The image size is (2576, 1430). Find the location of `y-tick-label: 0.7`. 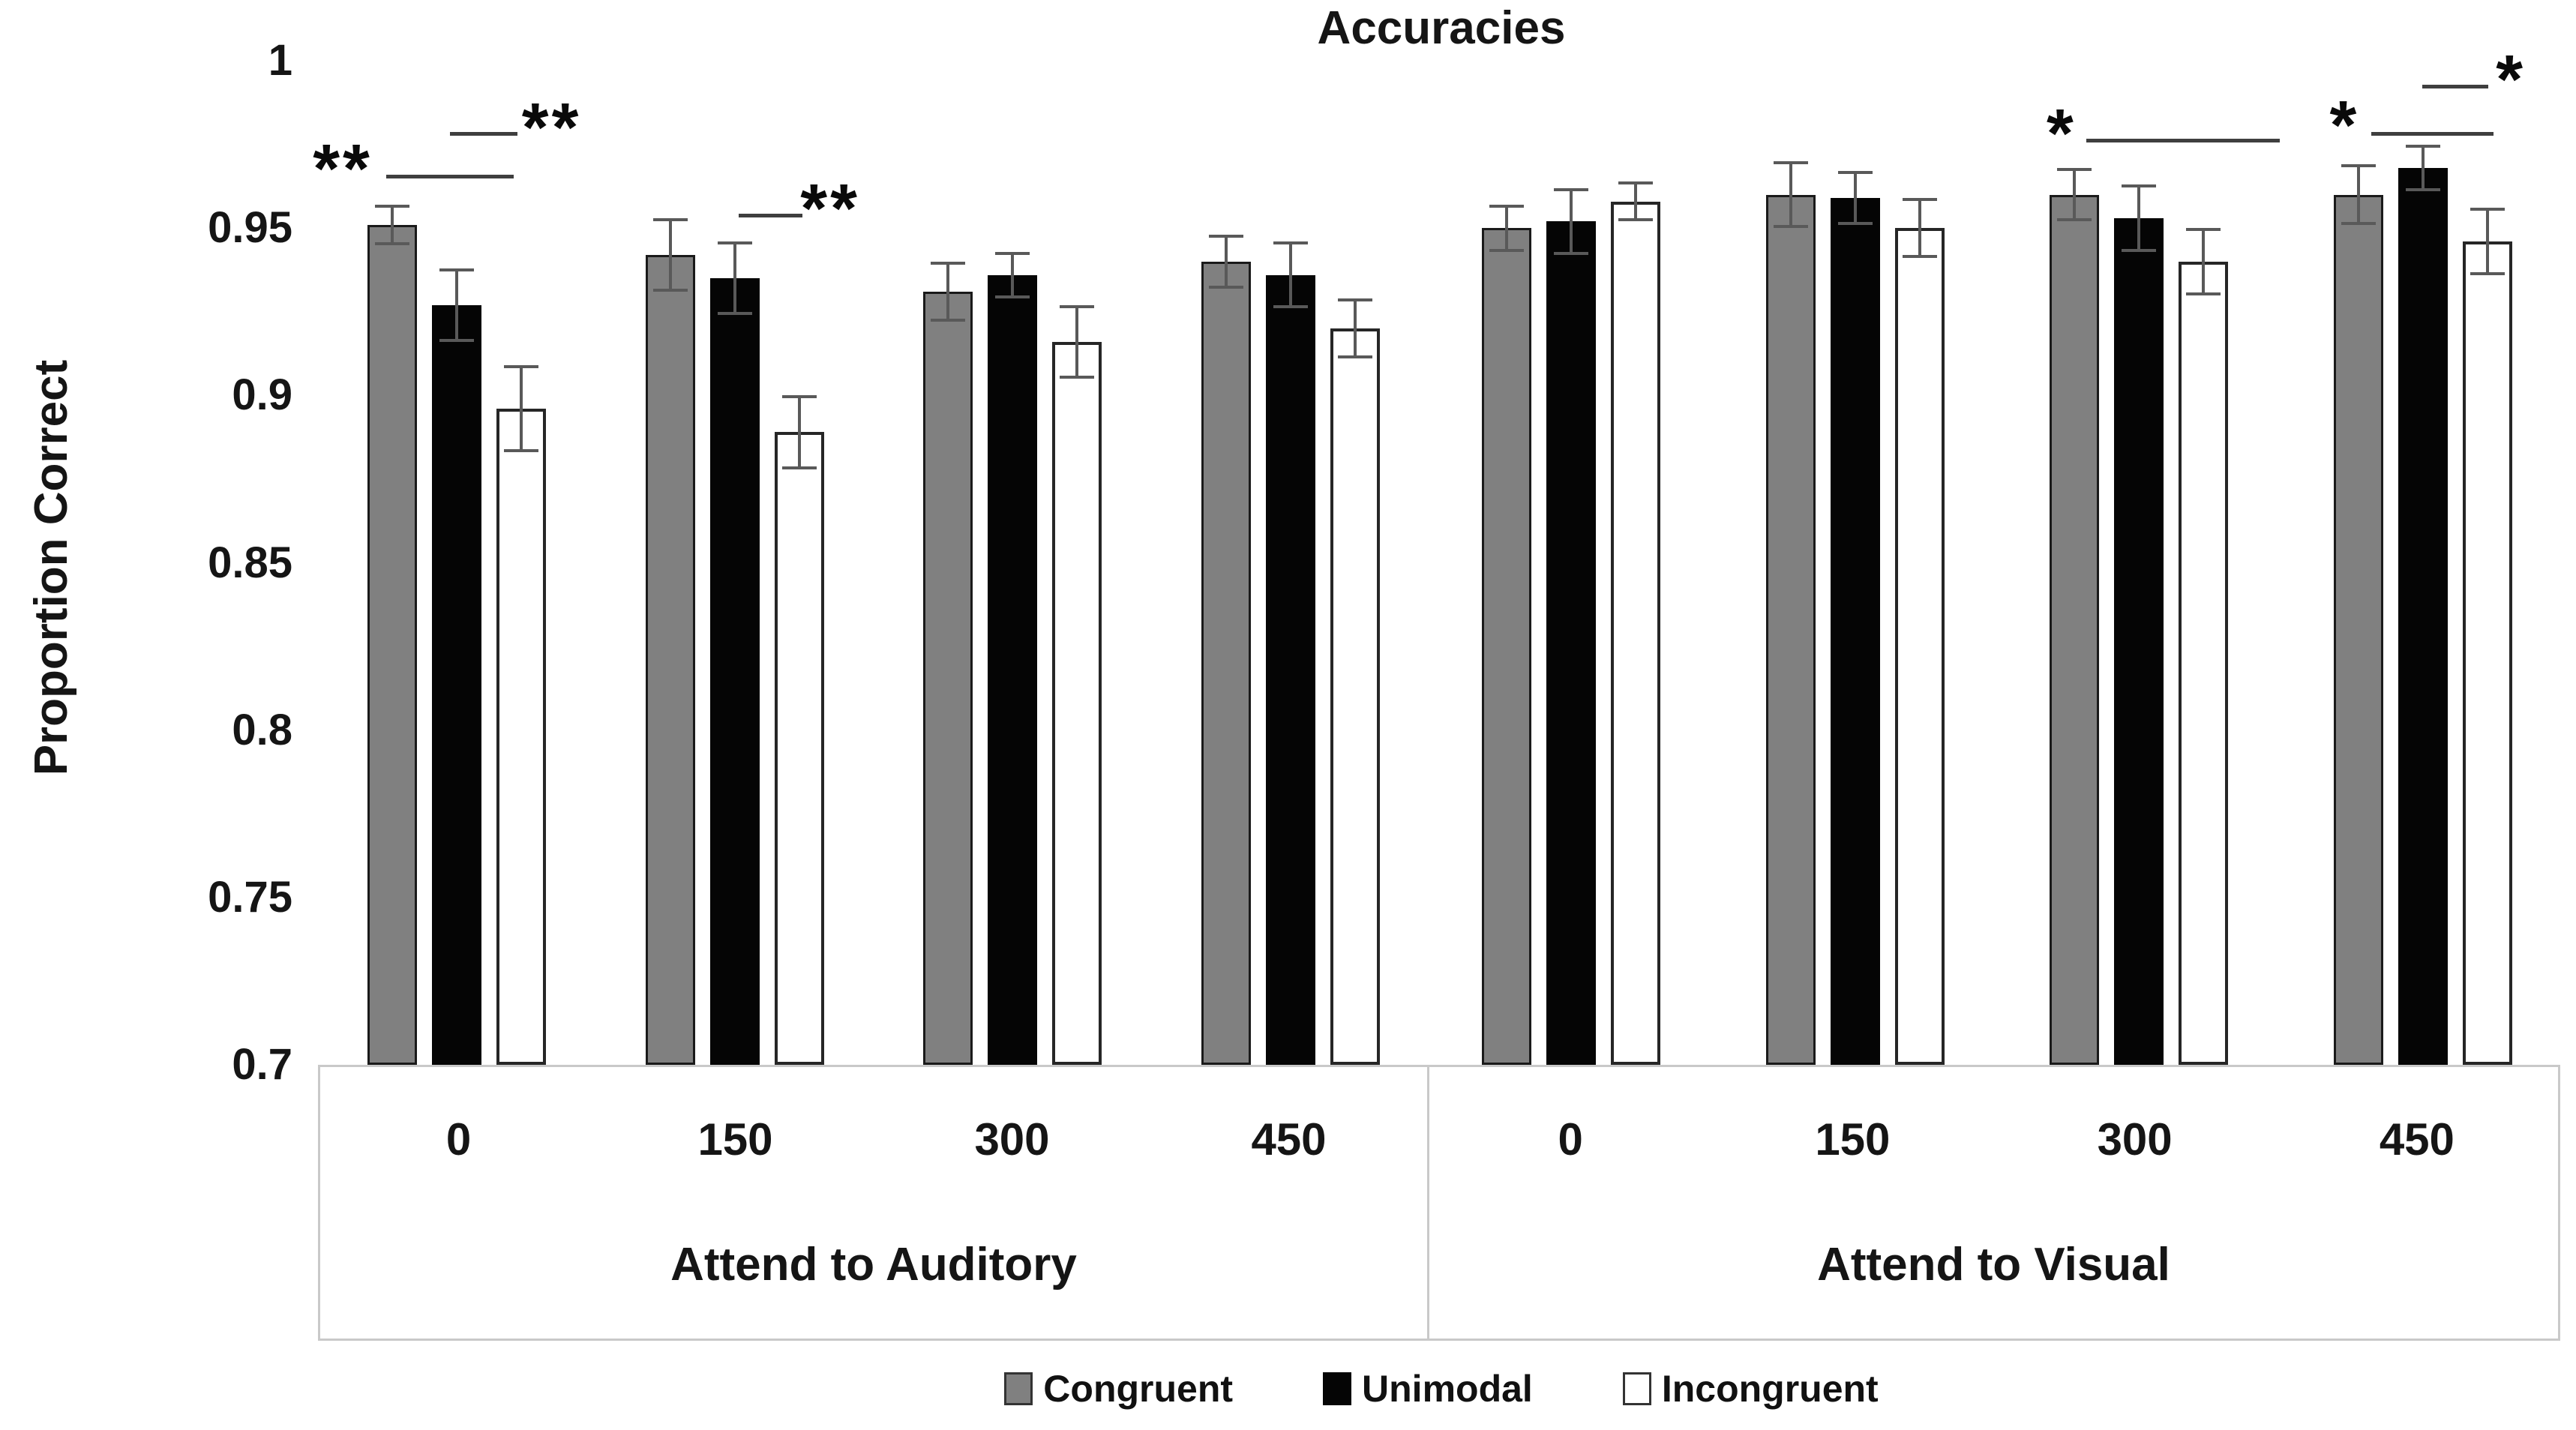

y-tick-label: 0.7 is located at coordinates (262, 1064).